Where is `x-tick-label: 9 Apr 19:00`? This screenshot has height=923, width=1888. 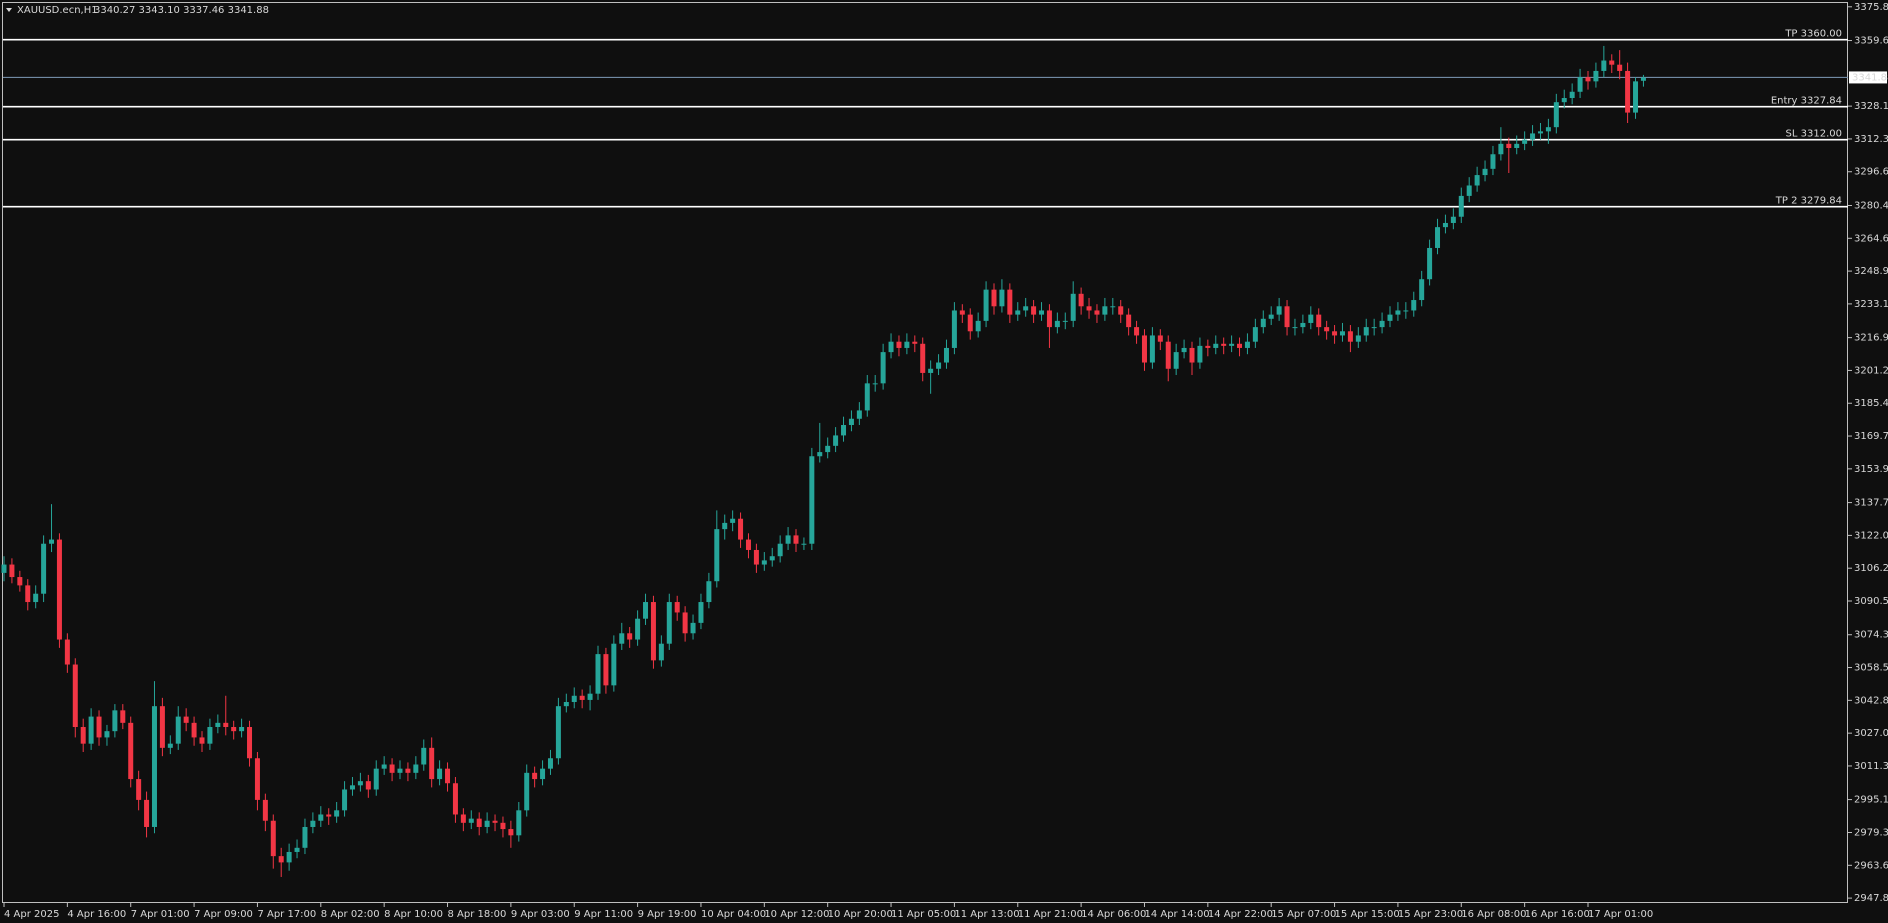
x-tick-label: 9 Apr 19:00 is located at coordinates (667, 914).